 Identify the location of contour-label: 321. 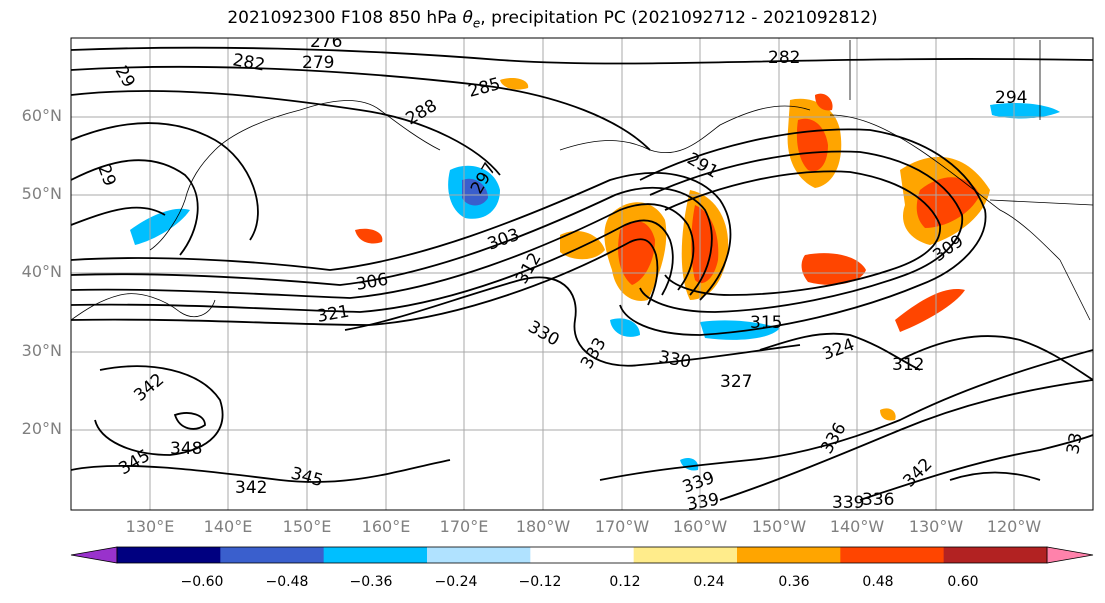
(332, 314).